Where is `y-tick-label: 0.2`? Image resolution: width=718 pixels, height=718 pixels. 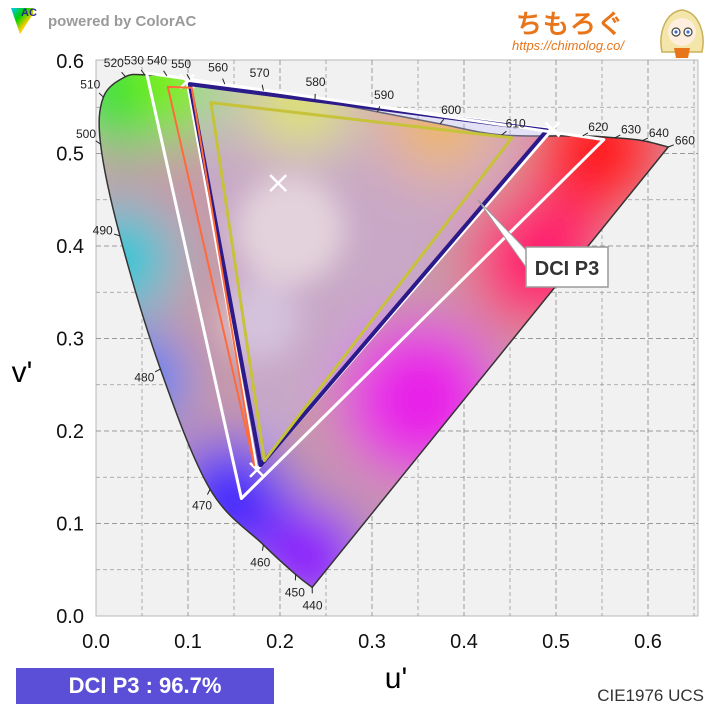
y-tick-label: 0.2 is located at coordinates (70, 432).